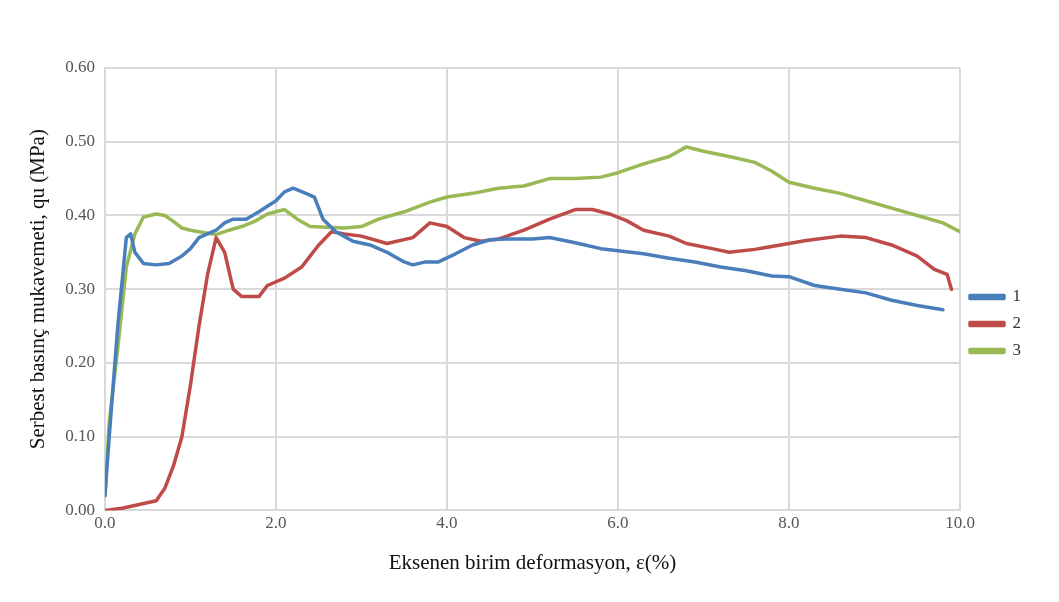 The image size is (1059, 602). Describe the element at coordinates (105, 523) in the screenshot. I see `x-tick-label: 0.0` at that location.